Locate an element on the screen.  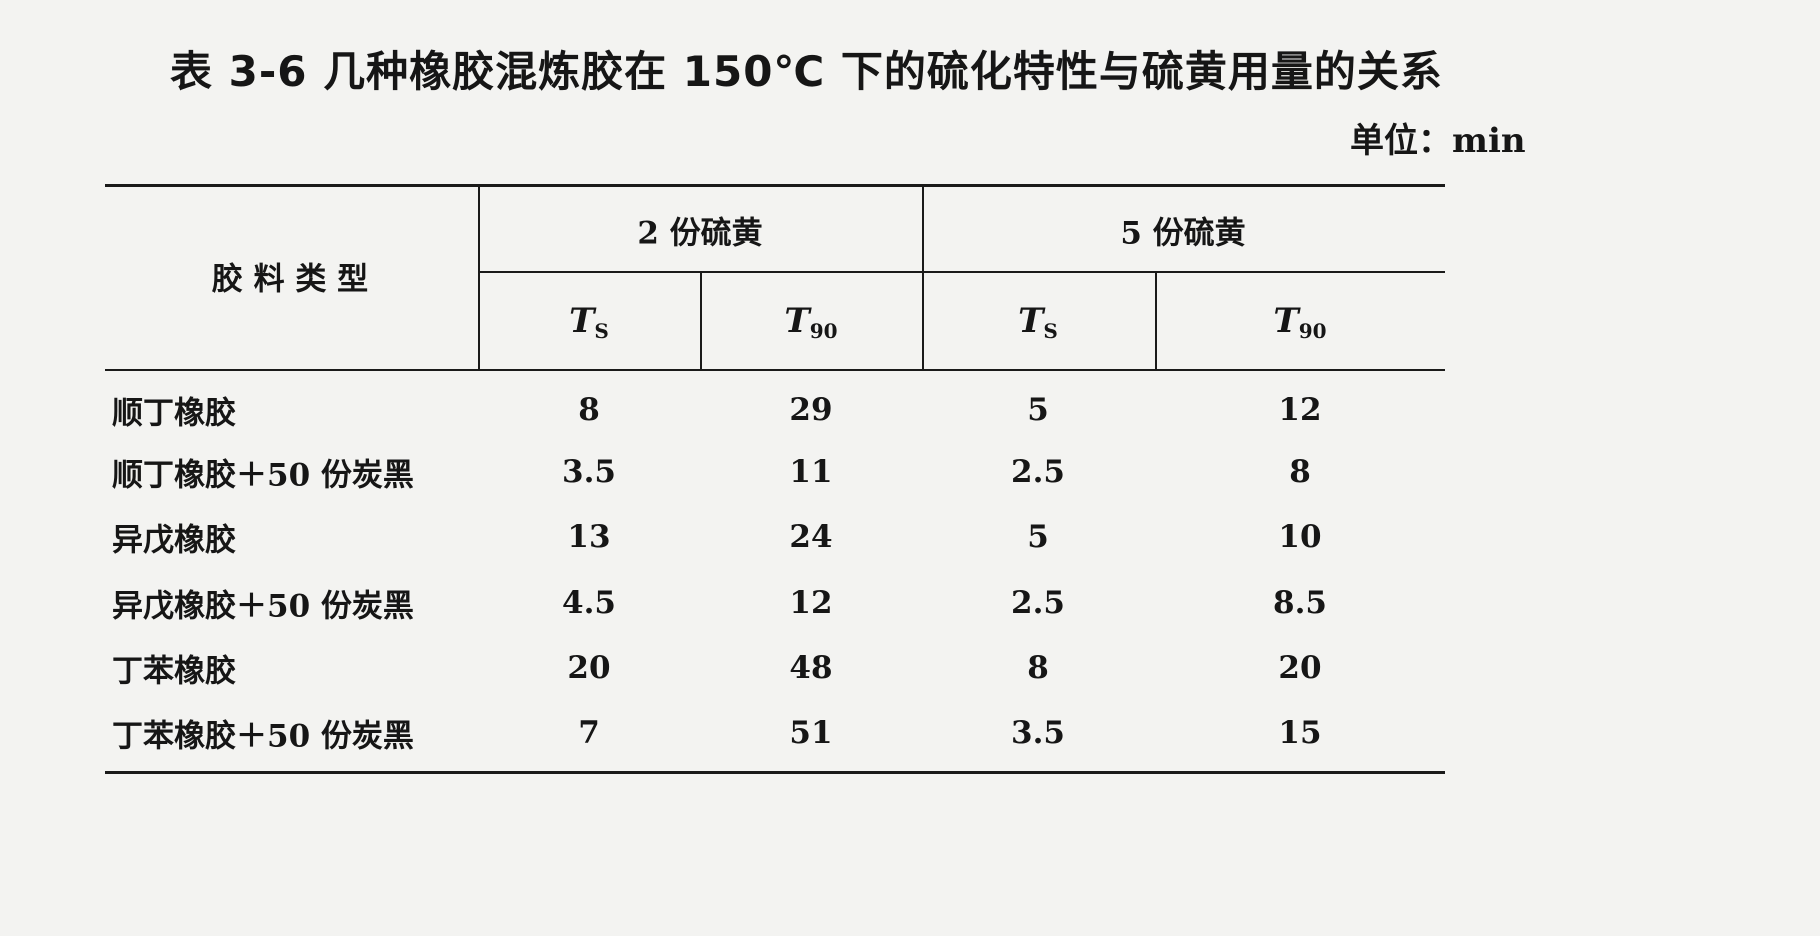
row-label: 异戊橡胶 is located at coordinates (174, 540).